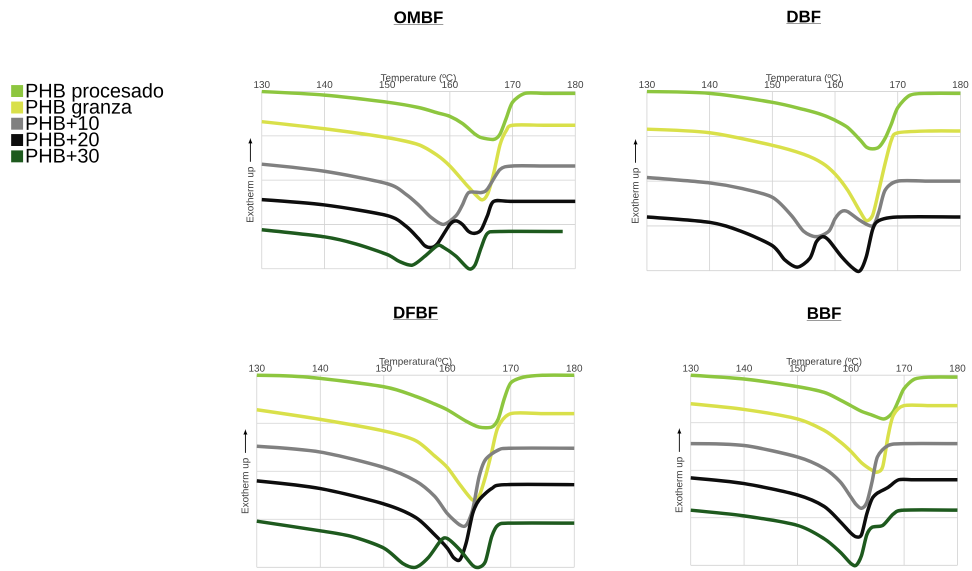  What do you see at coordinates (62, 139) in the screenshot?
I see `legend-label: PHB+20` at bounding box center [62, 139].